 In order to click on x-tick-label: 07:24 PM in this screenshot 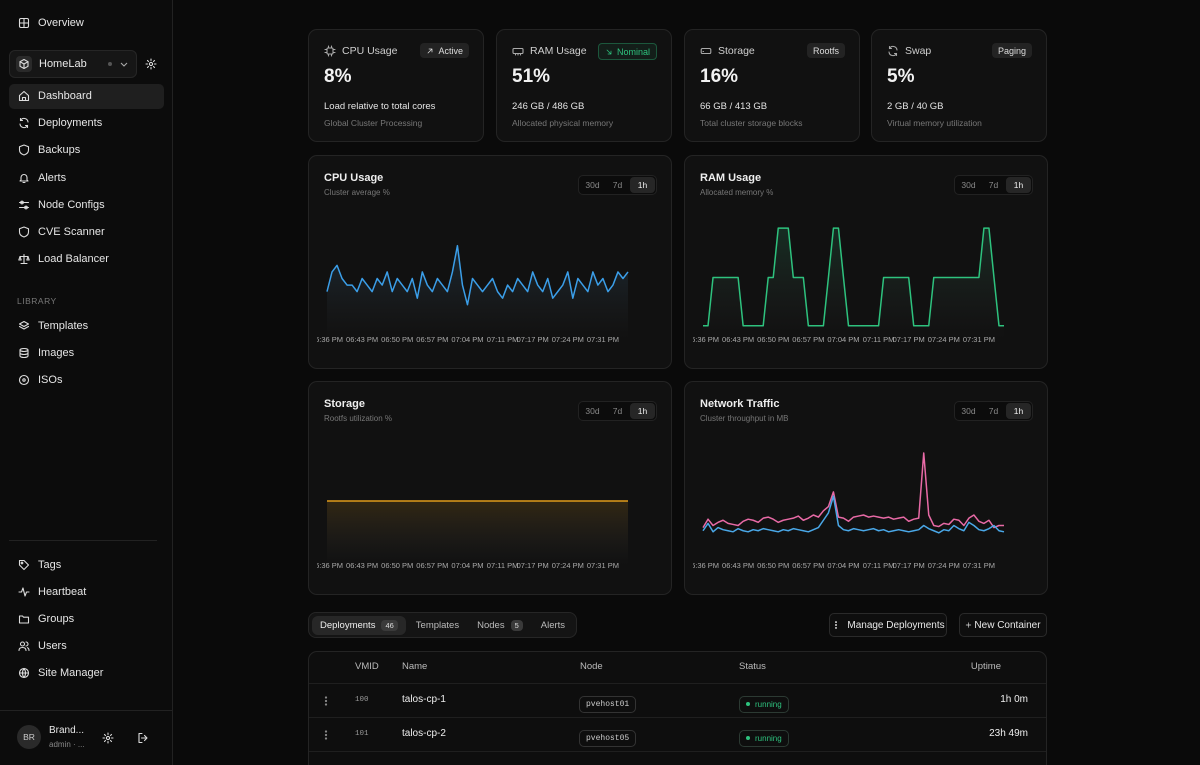, I will do `click(568, 339)`.